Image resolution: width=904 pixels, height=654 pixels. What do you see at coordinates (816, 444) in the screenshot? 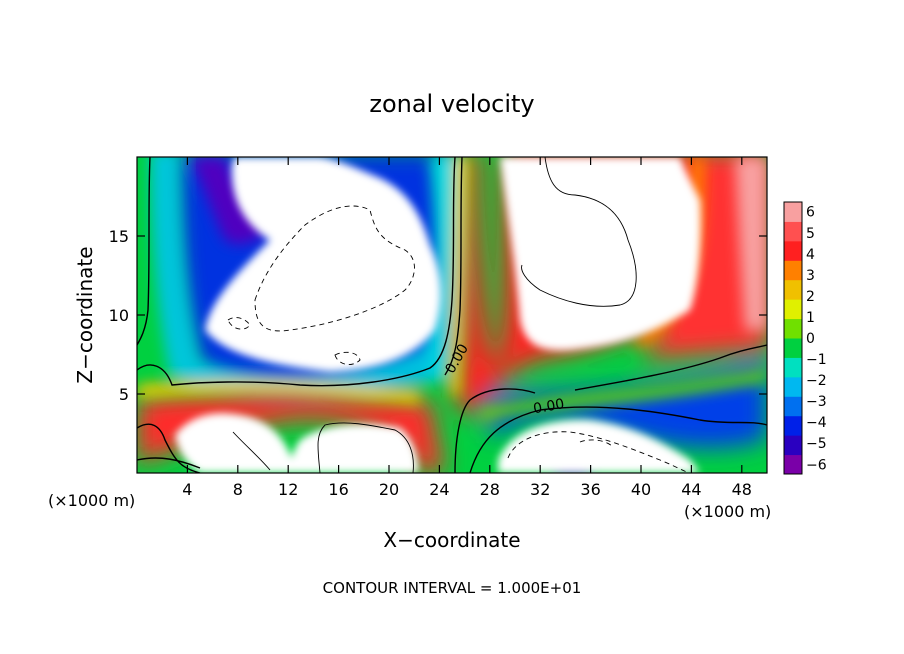
I see `colorbar-label: −5` at bounding box center [816, 444].